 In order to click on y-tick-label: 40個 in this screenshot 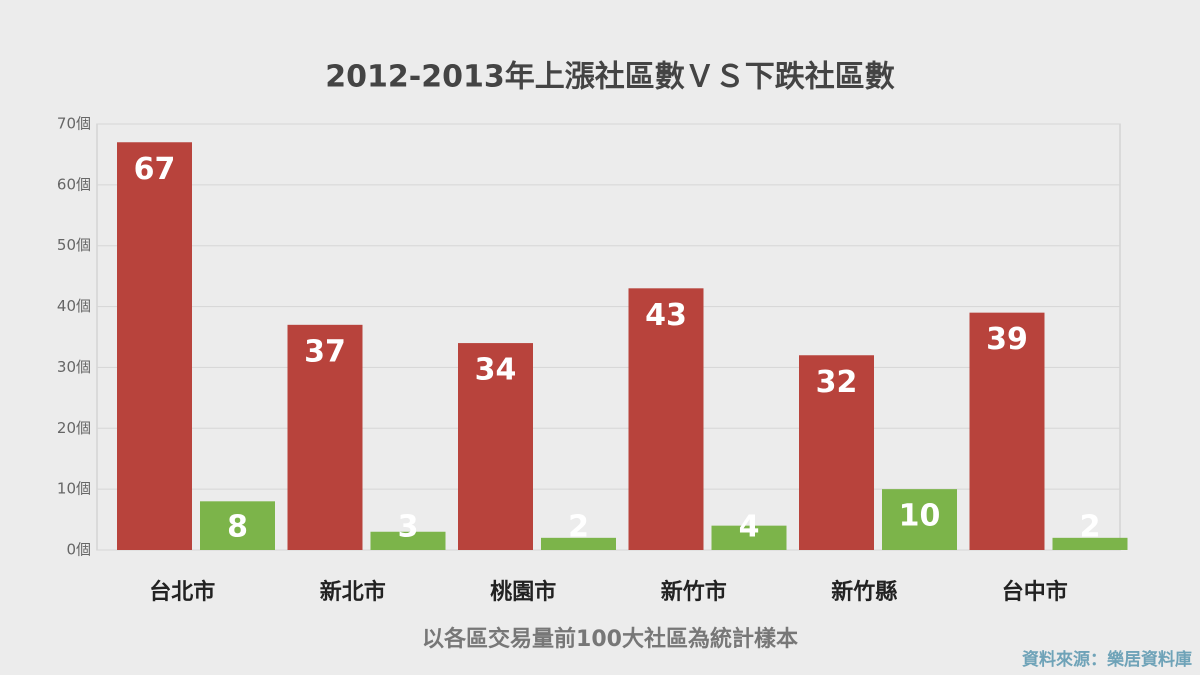, I will do `click(74, 306)`.